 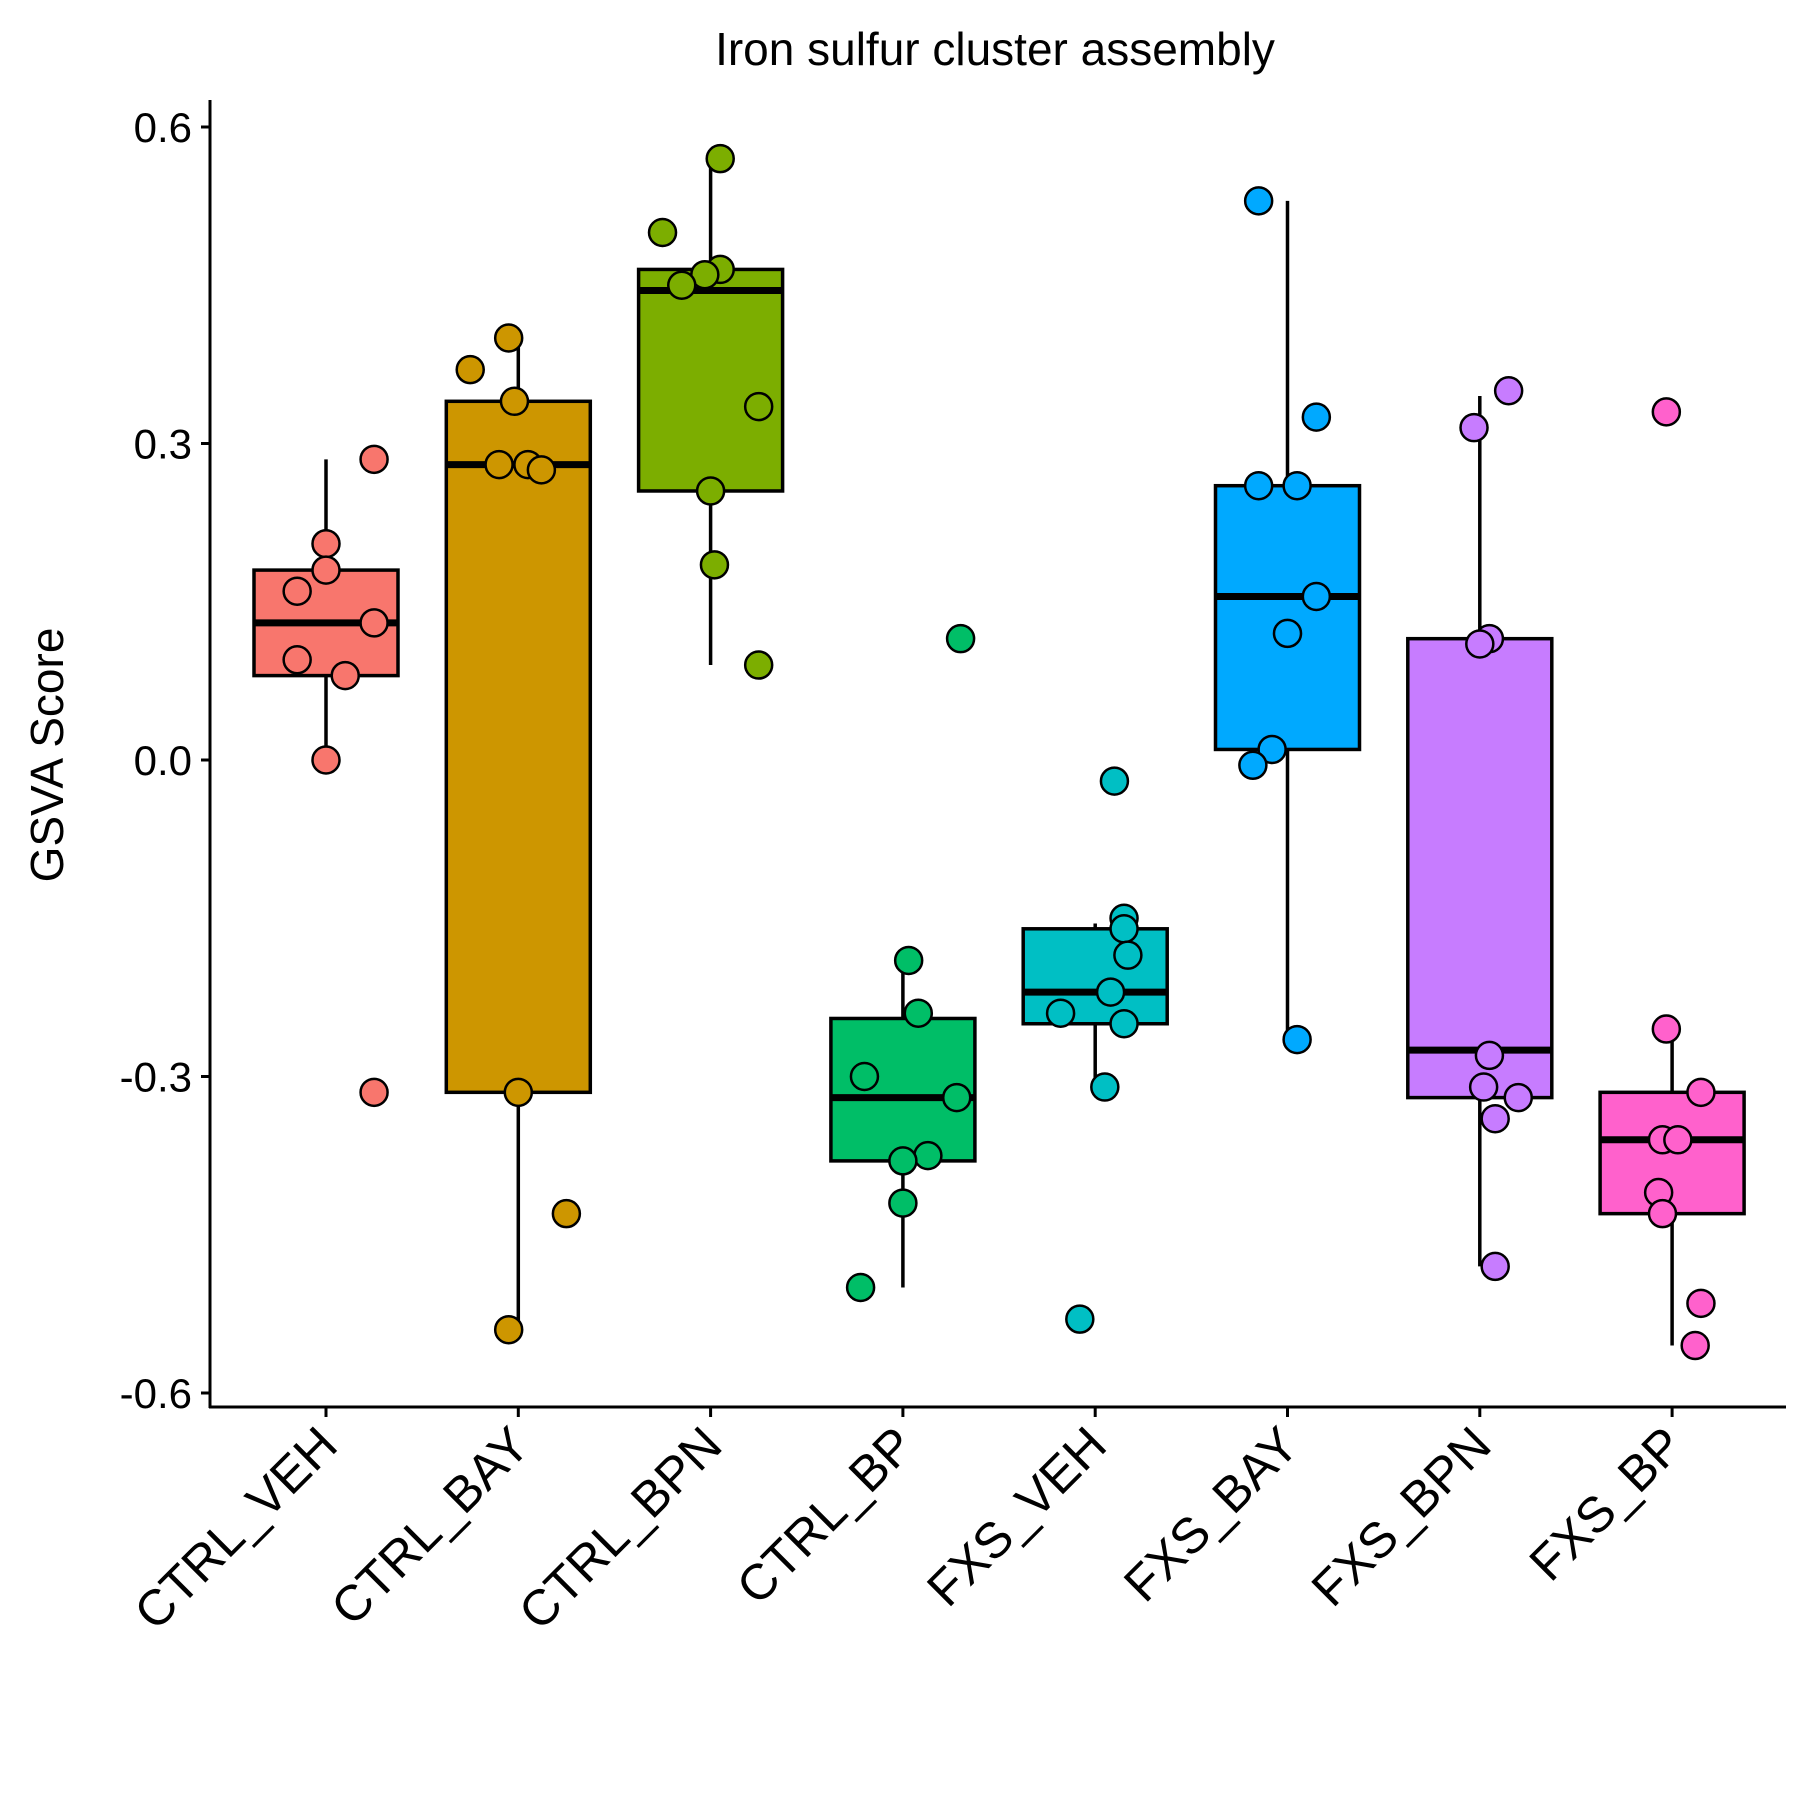 I want to click on chart-title: Iron sulfur cluster assembly, so click(x=995, y=49).